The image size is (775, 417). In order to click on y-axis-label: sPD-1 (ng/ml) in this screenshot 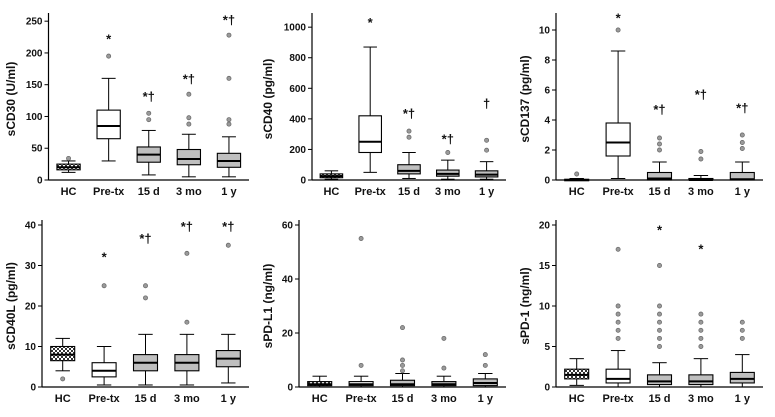, I will do `click(525, 305)`.